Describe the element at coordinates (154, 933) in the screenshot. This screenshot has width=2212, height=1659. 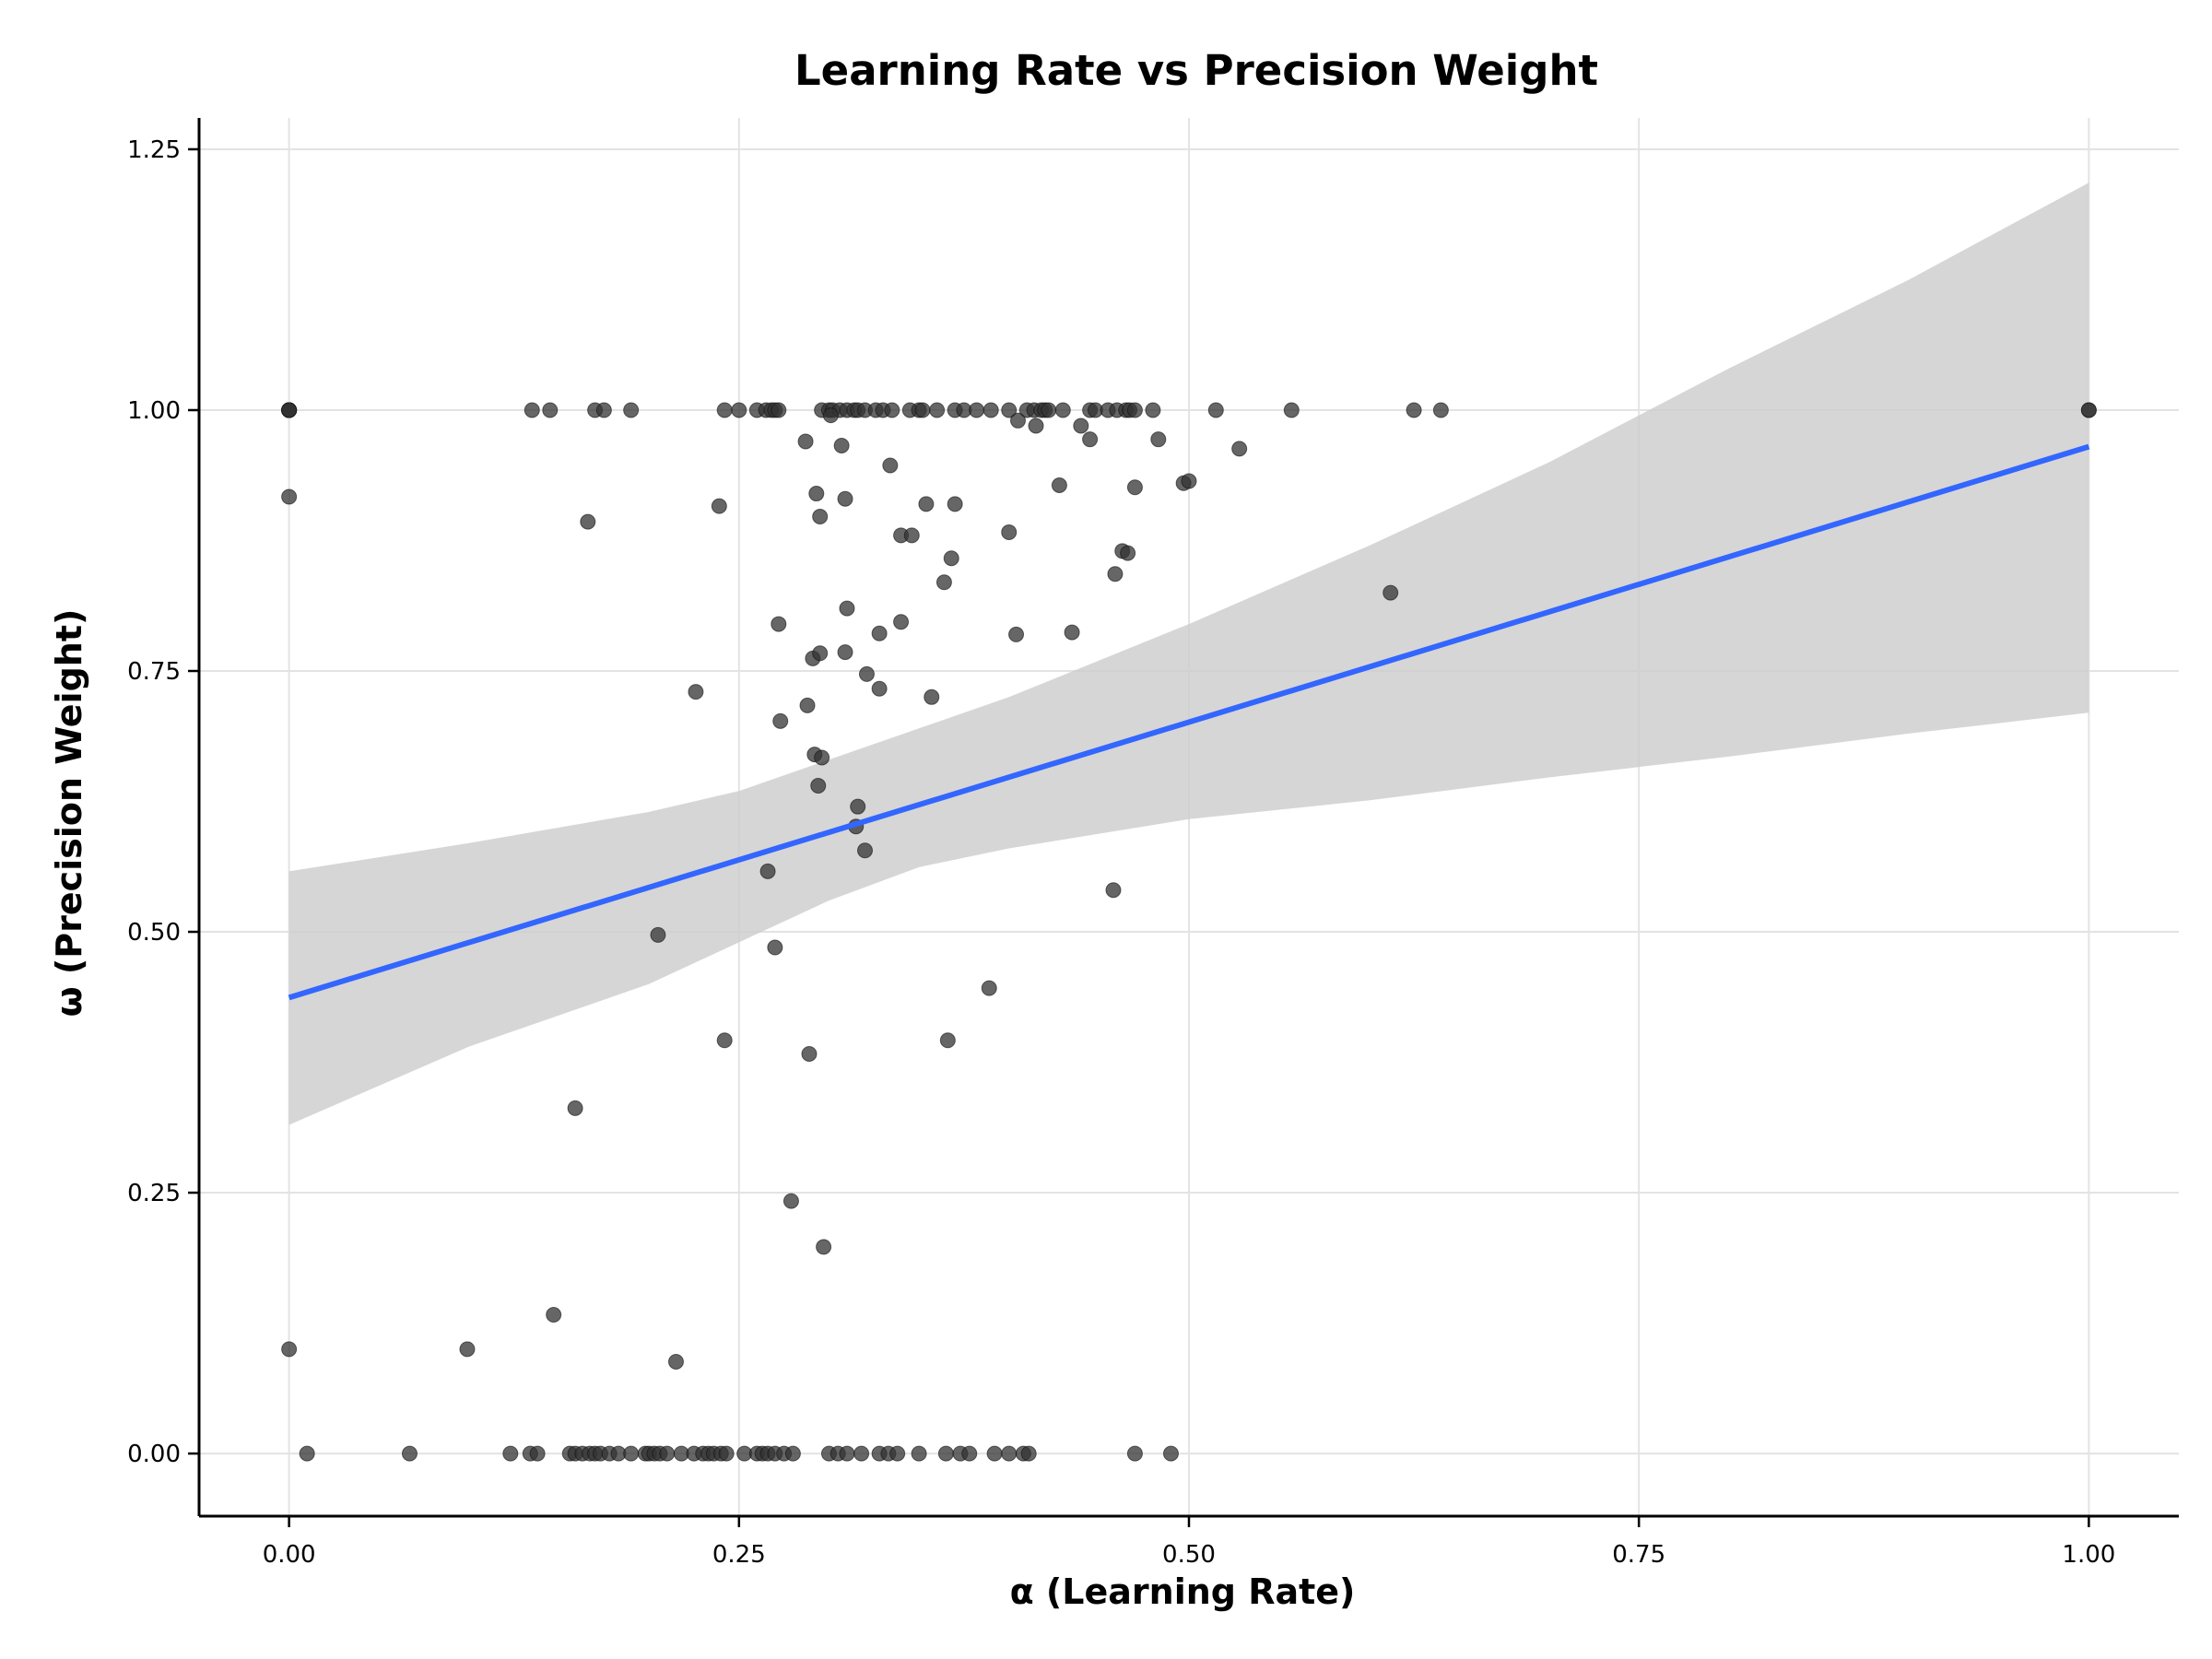
I see `y-tick-label: 0.50` at that location.